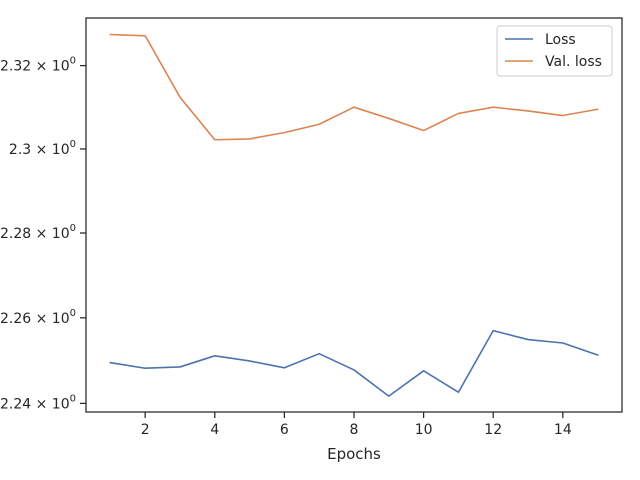  I want to click on x-axis-ticks: 2 4 6 8 10 12 14, so click(356, 425).